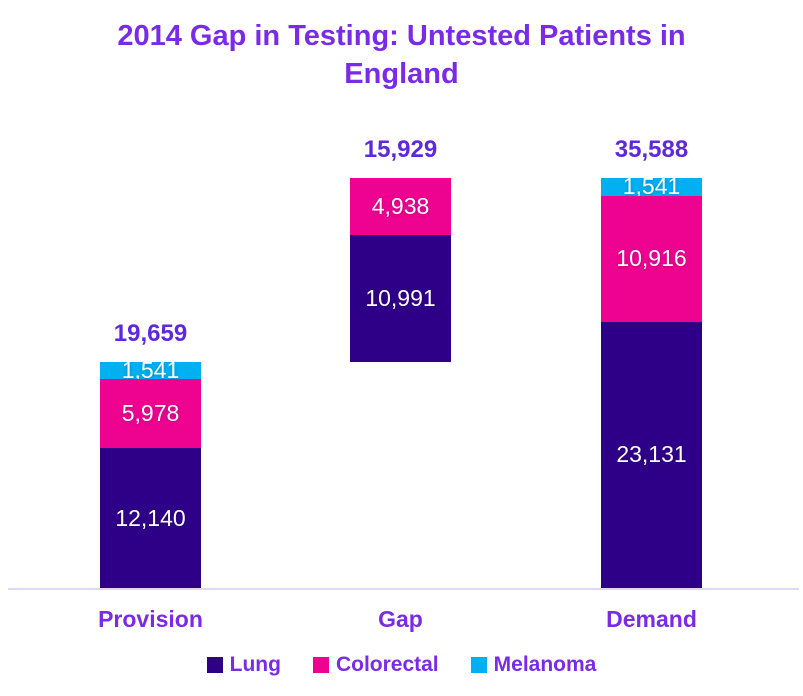 The image size is (803, 696). Describe the element at coordinates (320, 665) in the screenshot. I see `legend-swatch-colorectal` at that location.